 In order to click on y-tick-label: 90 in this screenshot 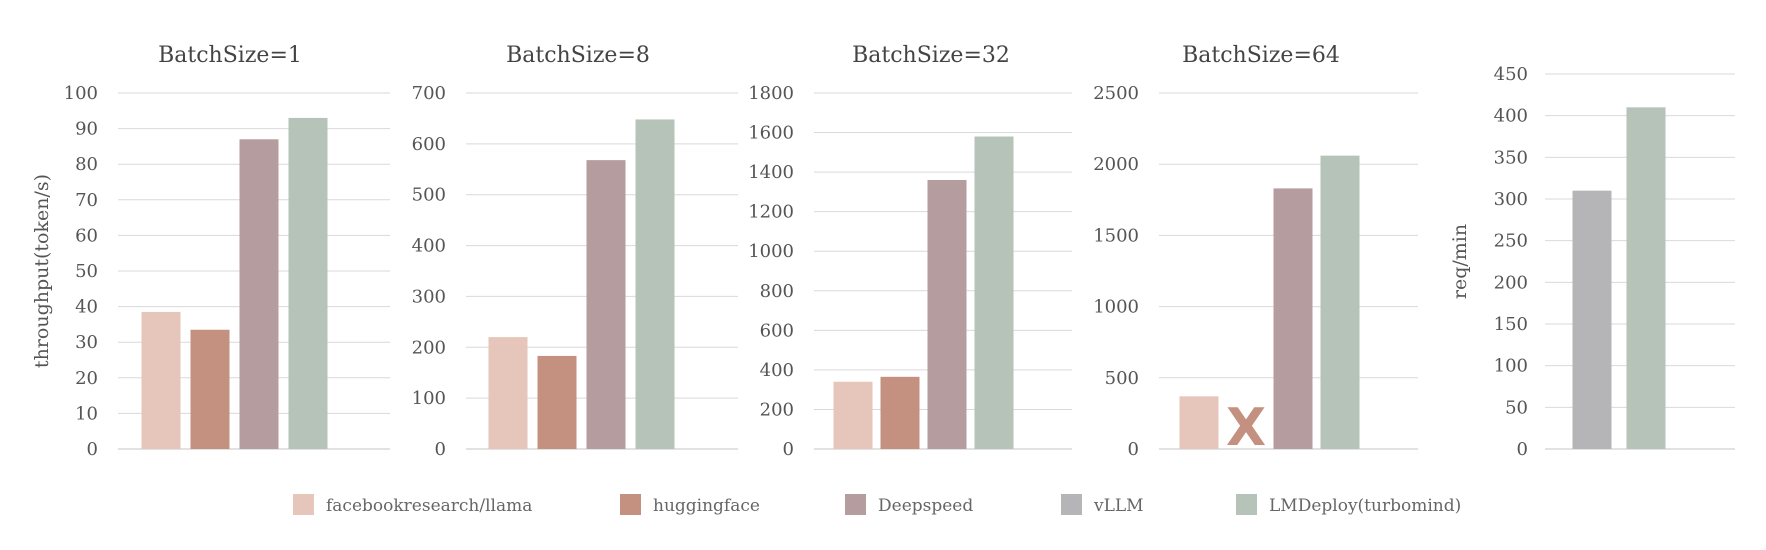, I will do `click(86, 129)`.